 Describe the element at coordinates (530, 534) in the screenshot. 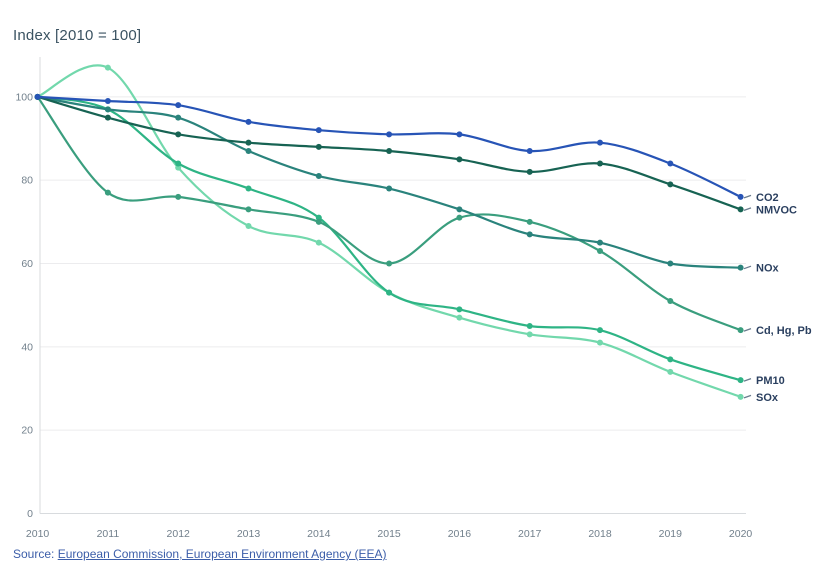

I see `x-tick-label: 2017` at that location.